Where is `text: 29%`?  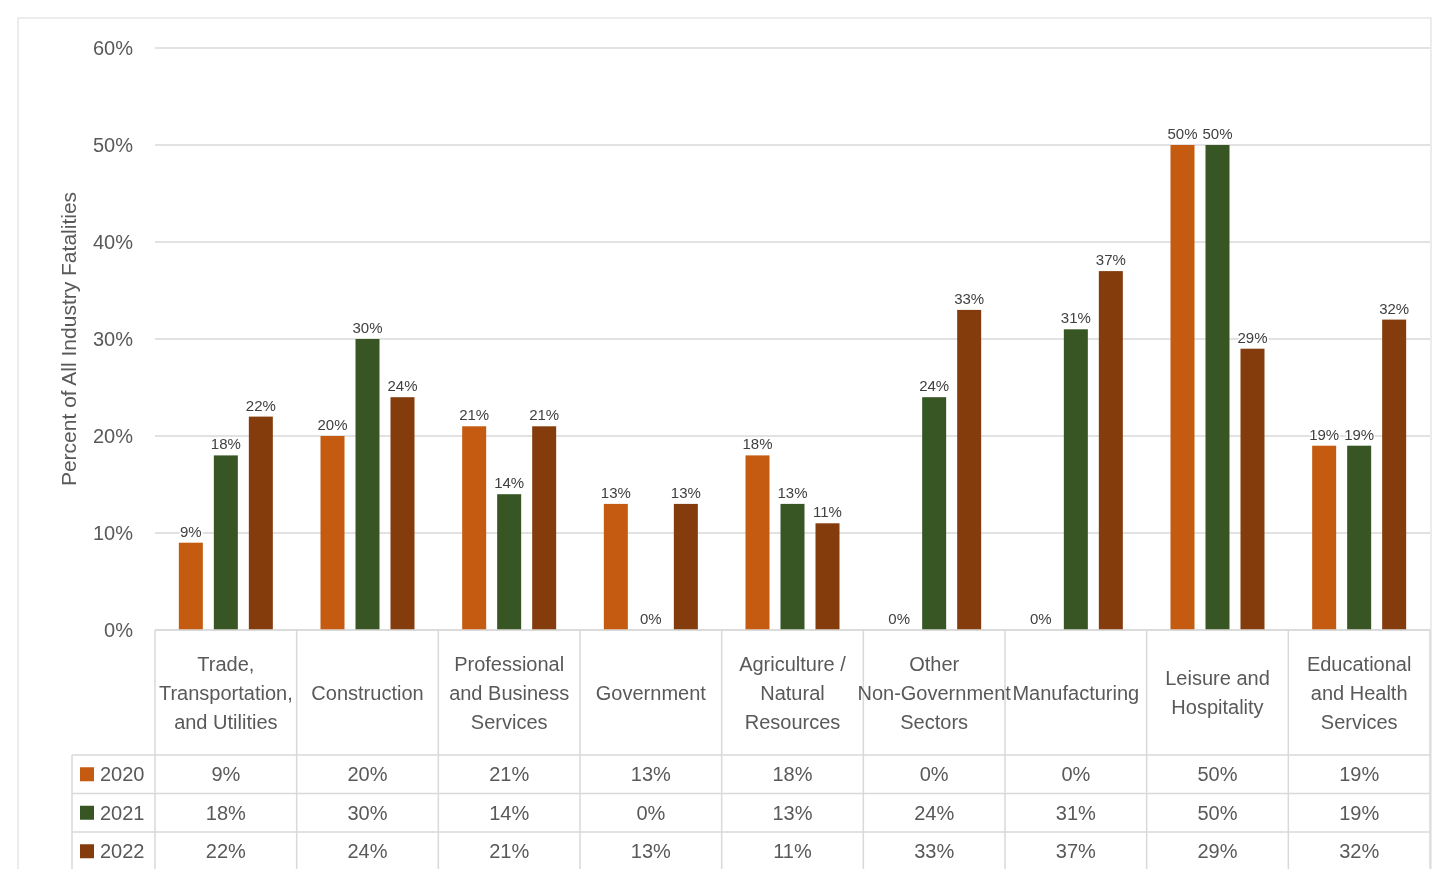 text: 29% is located at coordinates (1252, 337).